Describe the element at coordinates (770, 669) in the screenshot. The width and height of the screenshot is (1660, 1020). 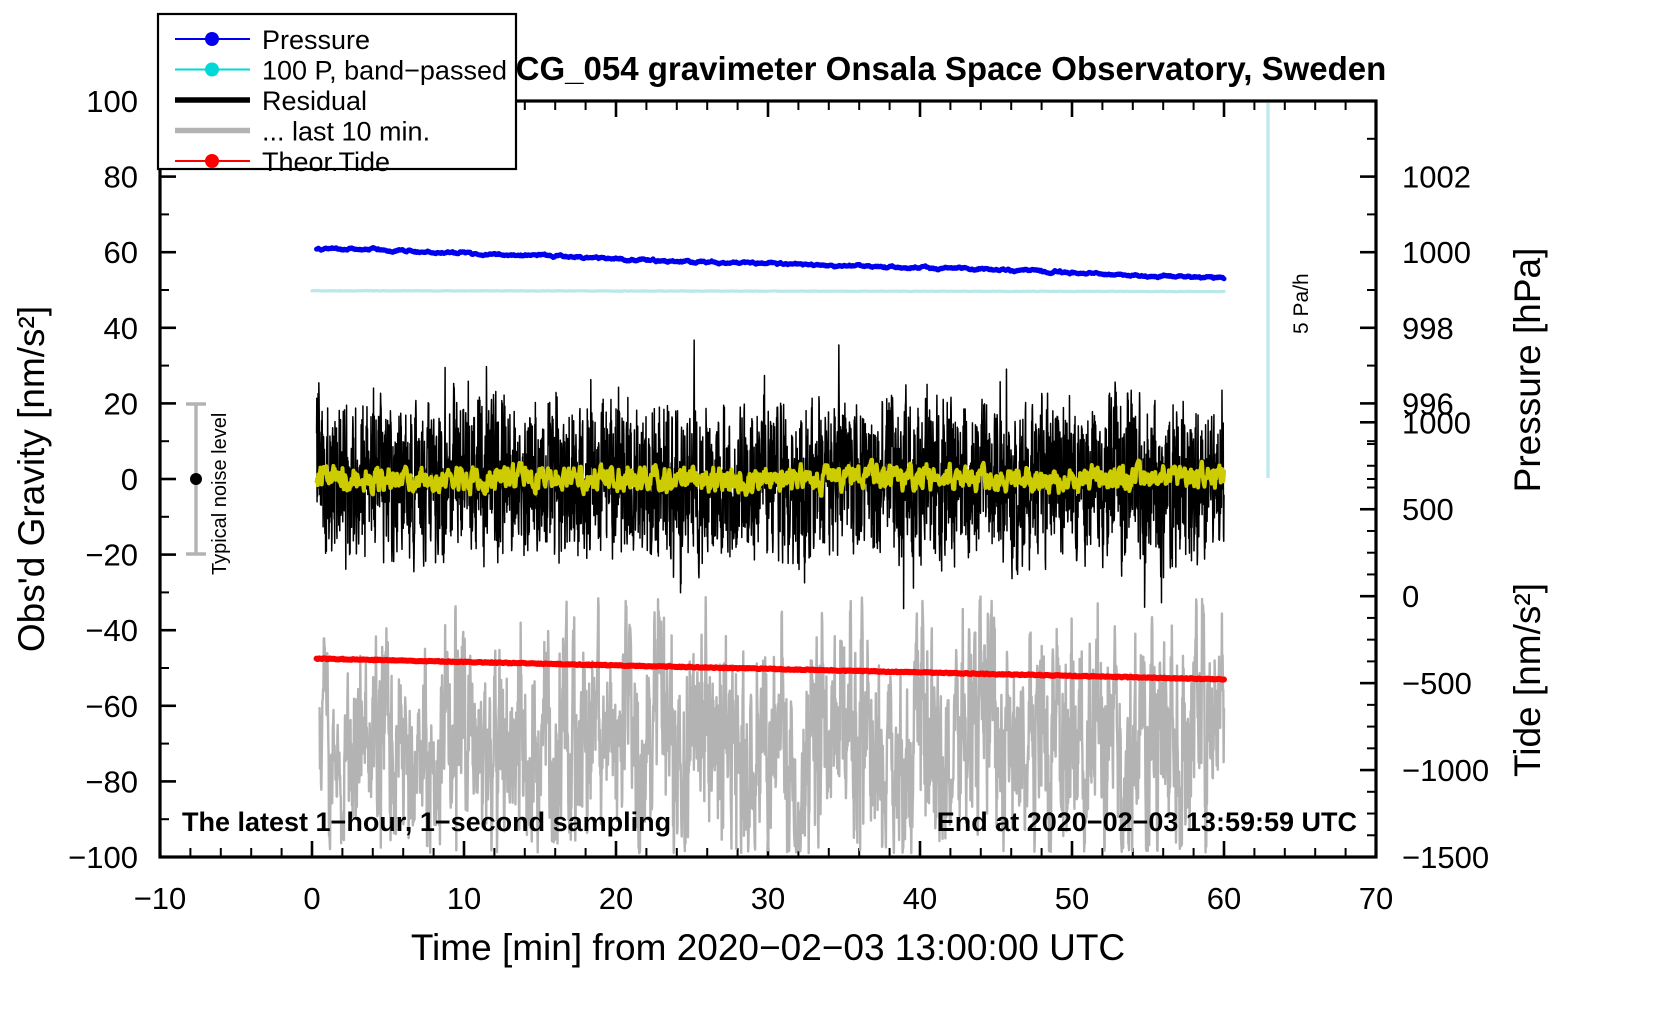
I see `series-theoretical-tide` at that location.